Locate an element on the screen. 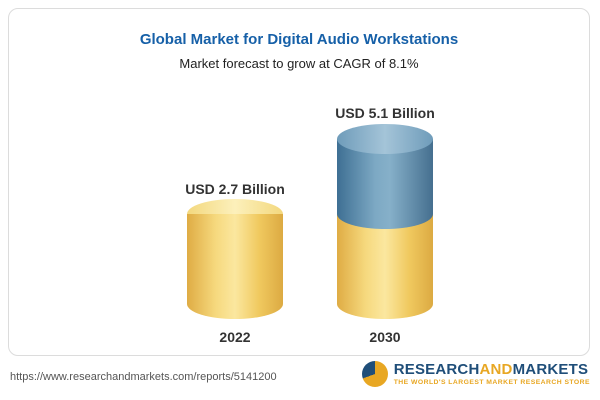 The height and width of the screenshot is (400, 600). logo-name-and: AND is located at coordinates (496, 369).